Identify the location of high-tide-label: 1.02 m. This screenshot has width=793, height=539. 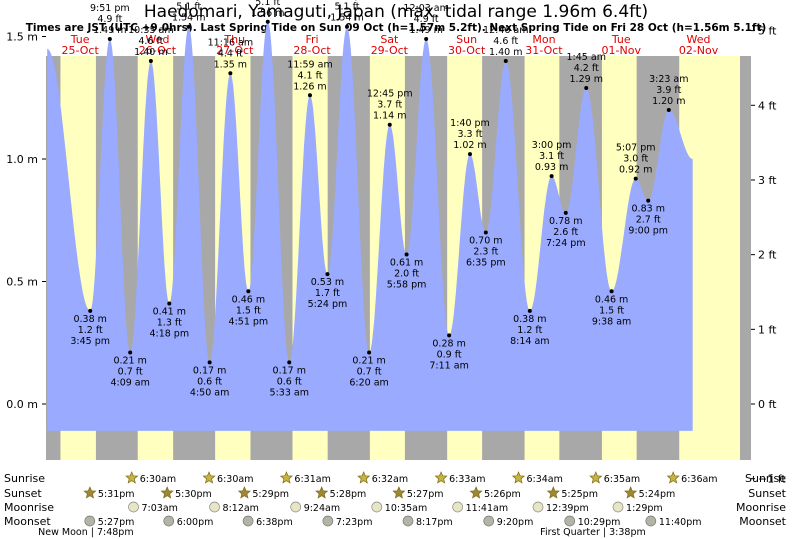
(469, 145).